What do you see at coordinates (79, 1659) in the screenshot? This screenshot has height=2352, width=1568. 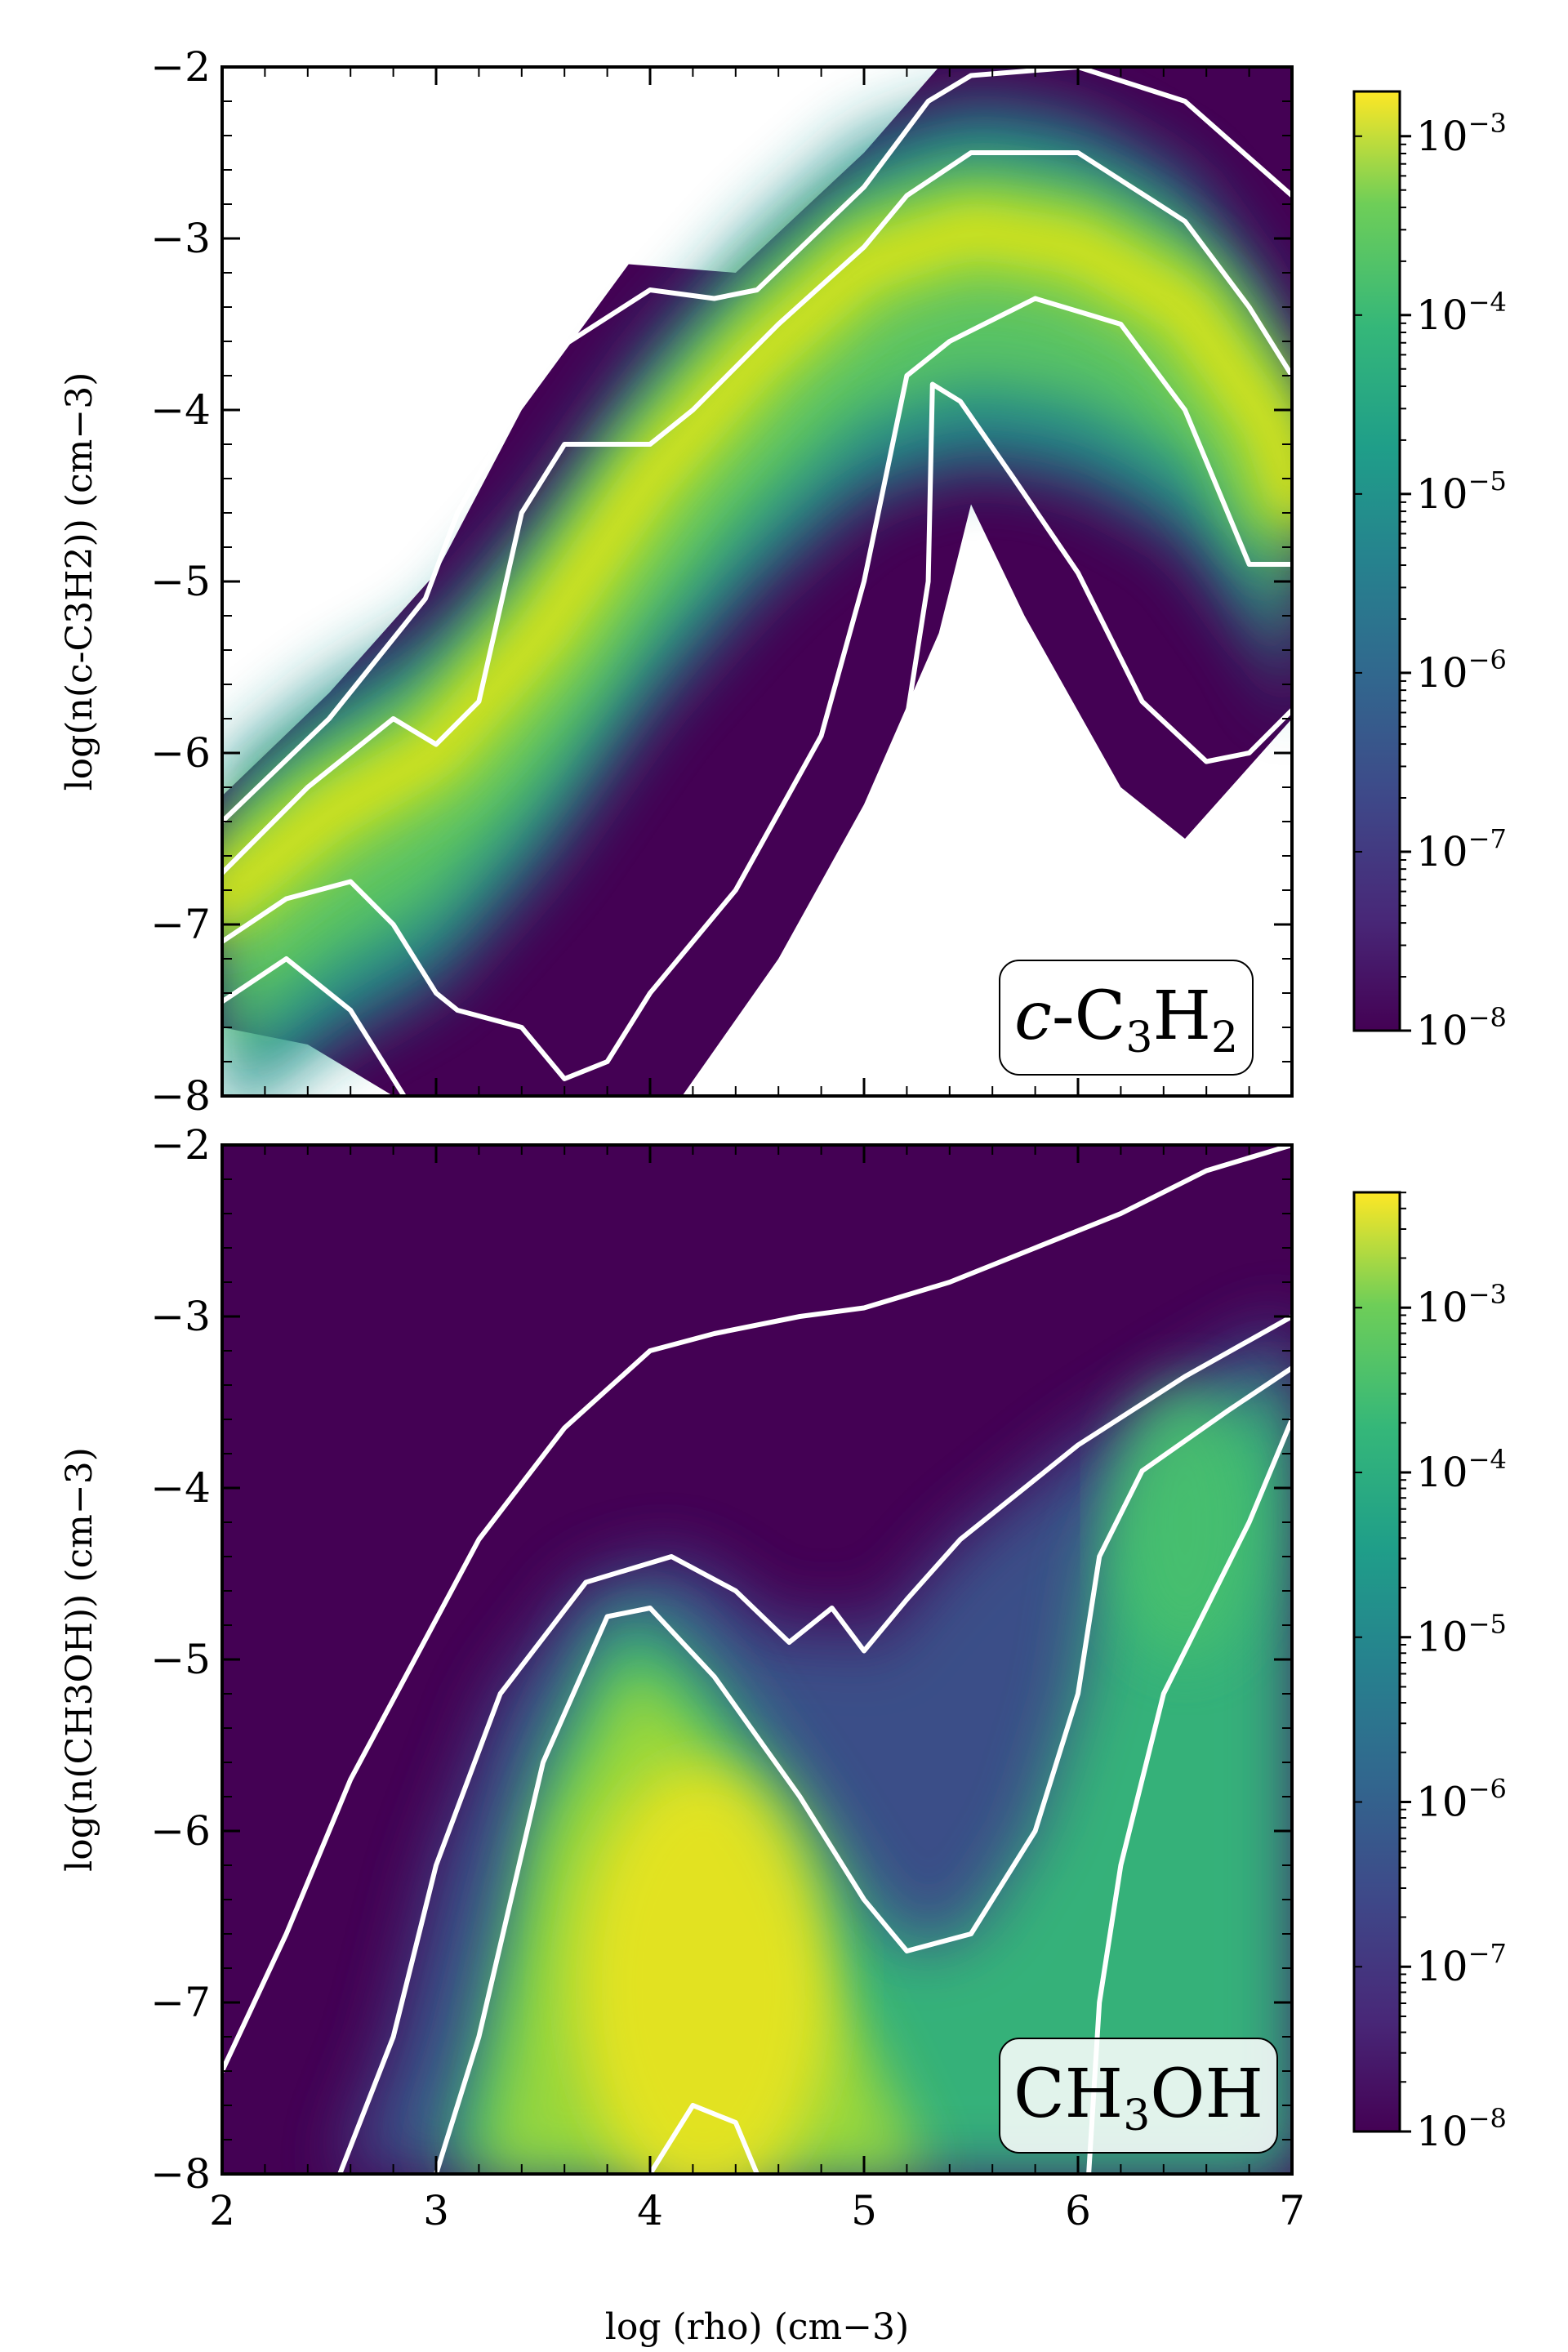 I see `y-axis-label: log(n(CH3OH)) (cm−3)` at bounding box center [79, 1659].